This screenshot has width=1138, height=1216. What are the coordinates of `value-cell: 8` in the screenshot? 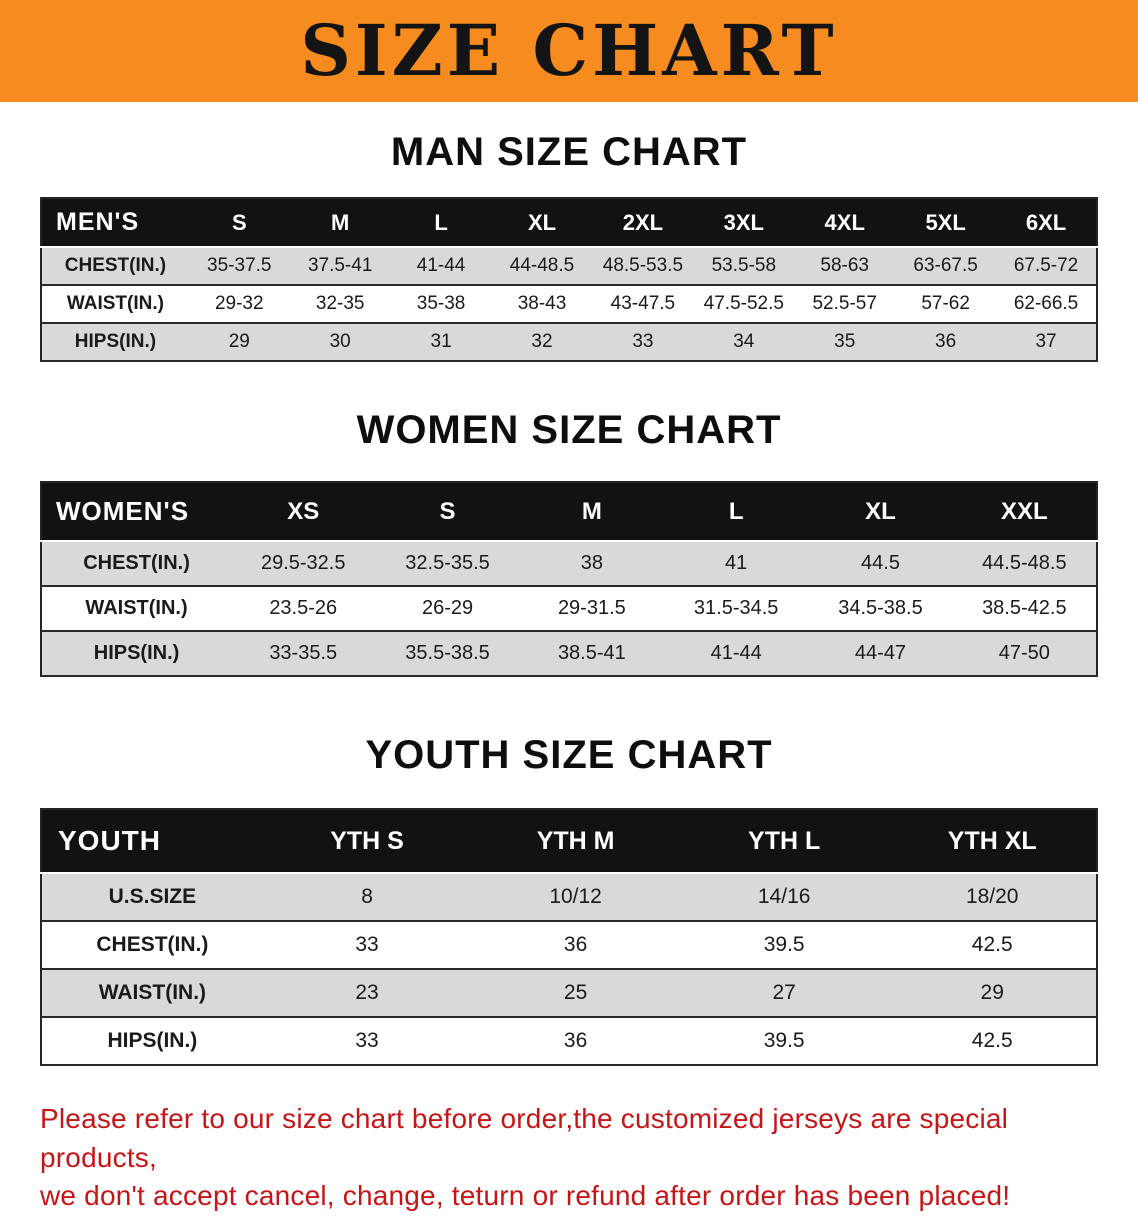 It's located at (367, 897).